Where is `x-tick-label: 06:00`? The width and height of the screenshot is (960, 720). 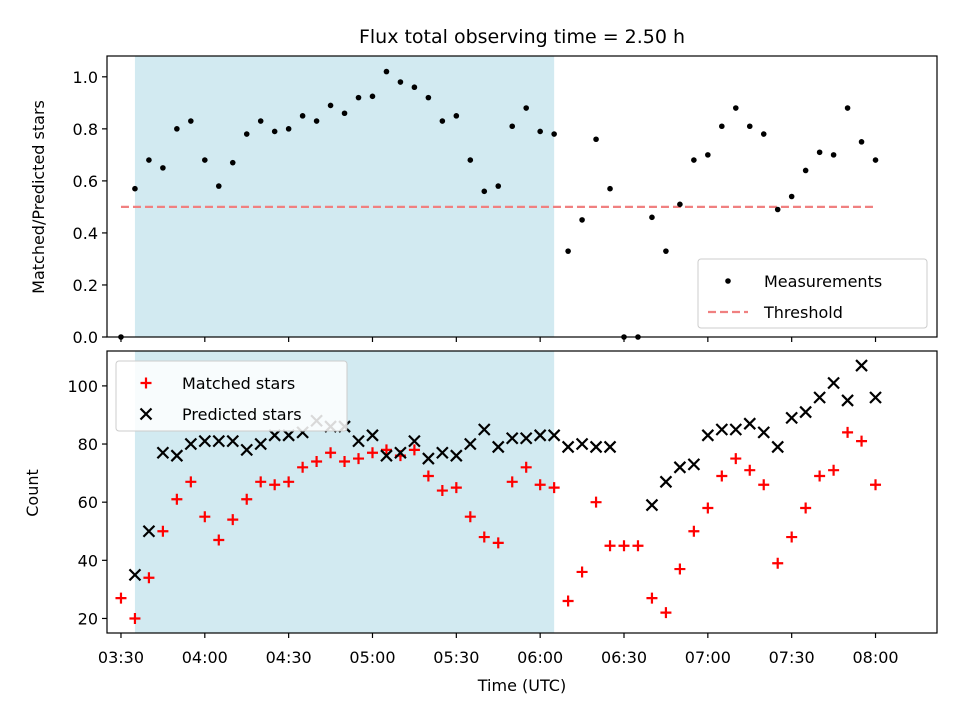
x-tick-label: 06:00 is located at coordinates (540, 657).